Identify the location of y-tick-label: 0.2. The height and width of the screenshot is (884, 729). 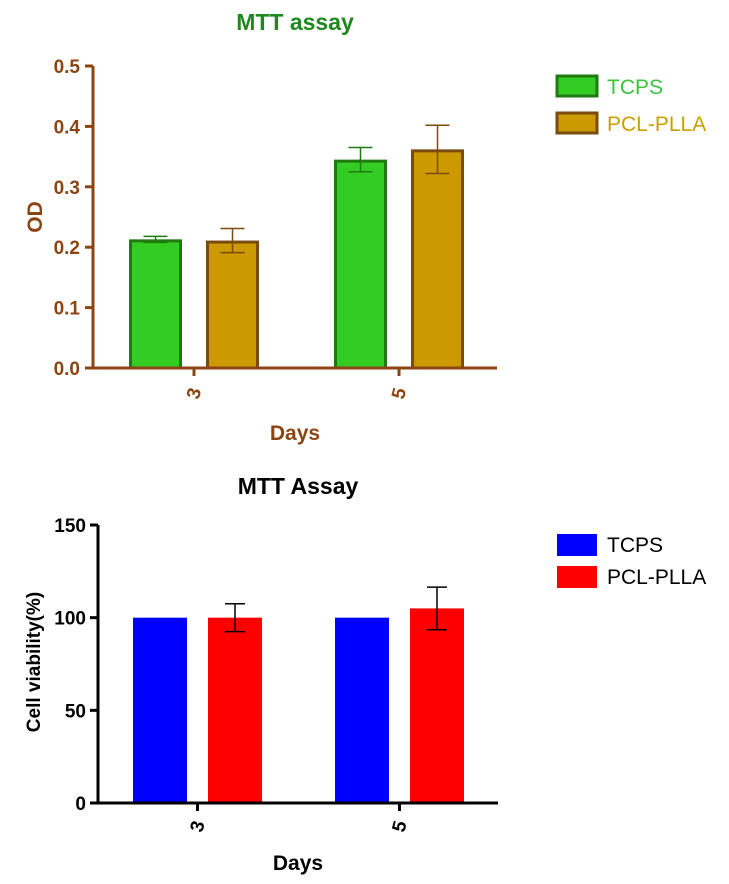
(67, 248).